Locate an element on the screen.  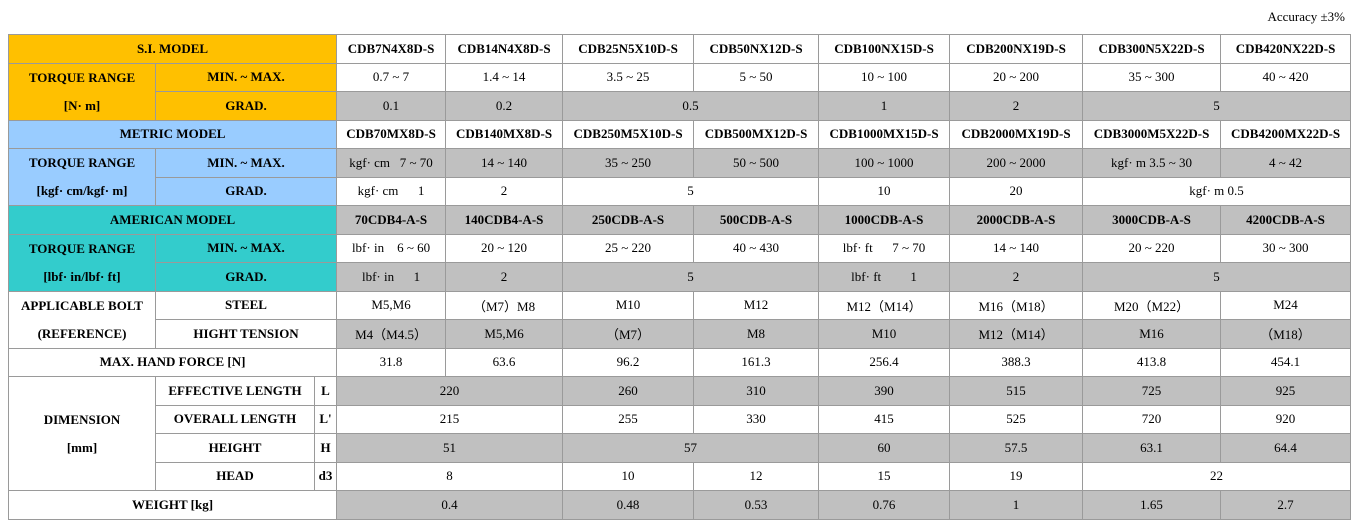
value-cell: 35 ~ 300 is located at coordinates (1152, 77).